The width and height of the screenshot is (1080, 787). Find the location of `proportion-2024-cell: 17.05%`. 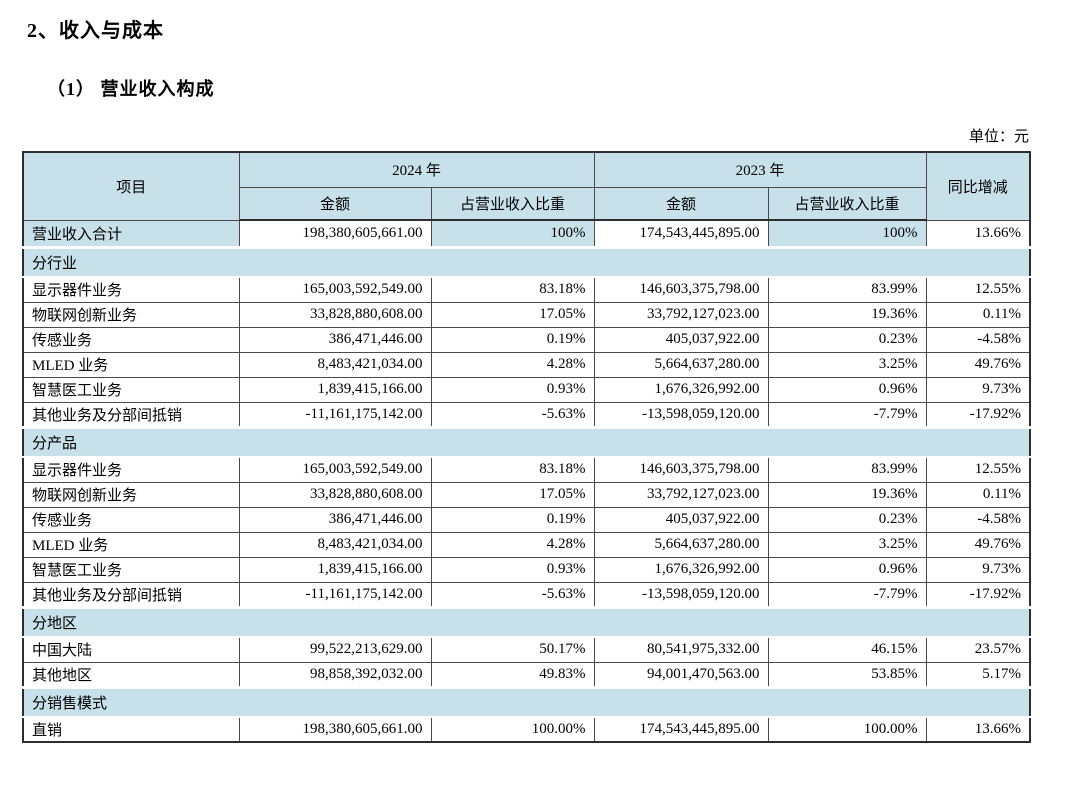

proportion-2024-cell: 17.05% is located at coordinates (512, 494).